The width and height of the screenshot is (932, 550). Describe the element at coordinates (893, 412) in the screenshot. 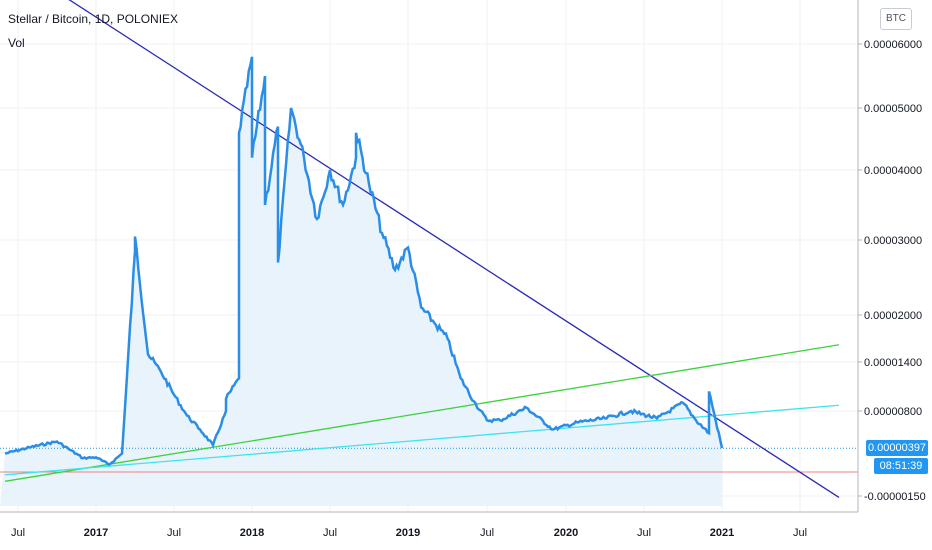

I see `y-tick-label: 0.00000800` at that location.